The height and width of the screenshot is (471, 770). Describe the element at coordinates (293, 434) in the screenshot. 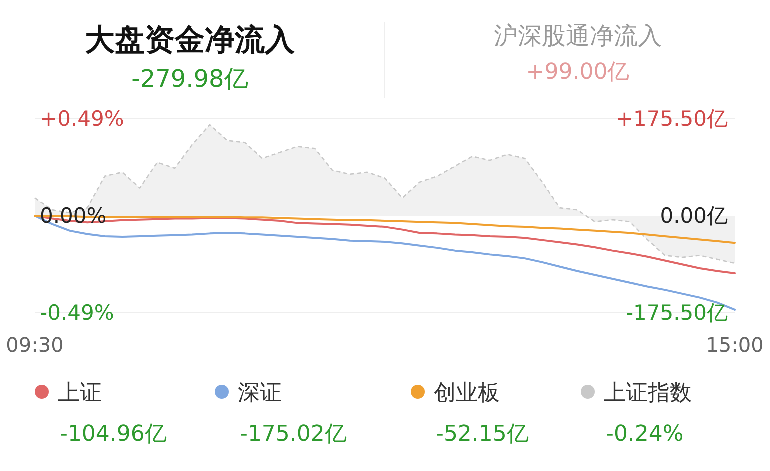

I see `text: -175.02亿` at that location.